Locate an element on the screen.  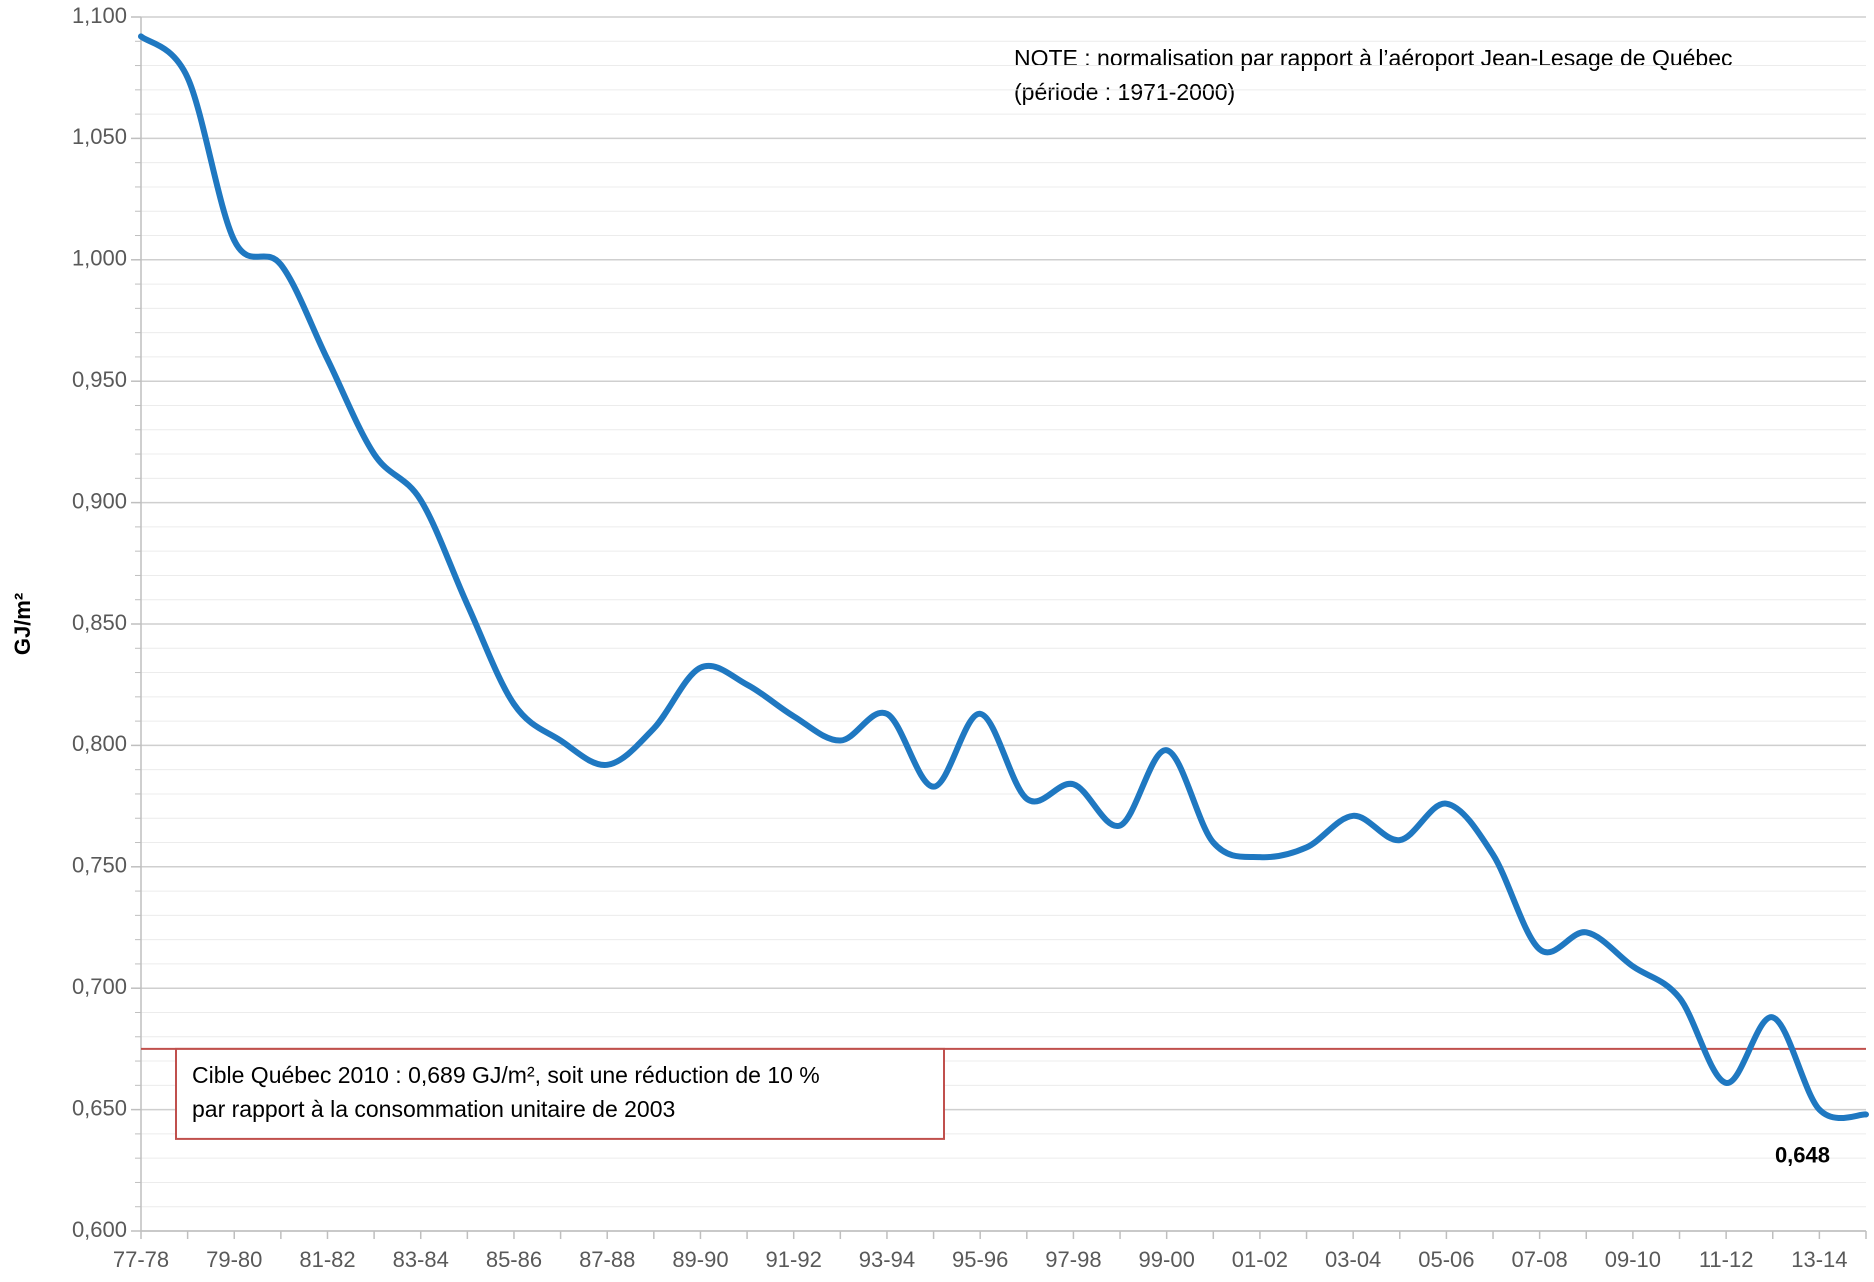
x-tick-label: 83-84 is located at coordinates (421, 1259).